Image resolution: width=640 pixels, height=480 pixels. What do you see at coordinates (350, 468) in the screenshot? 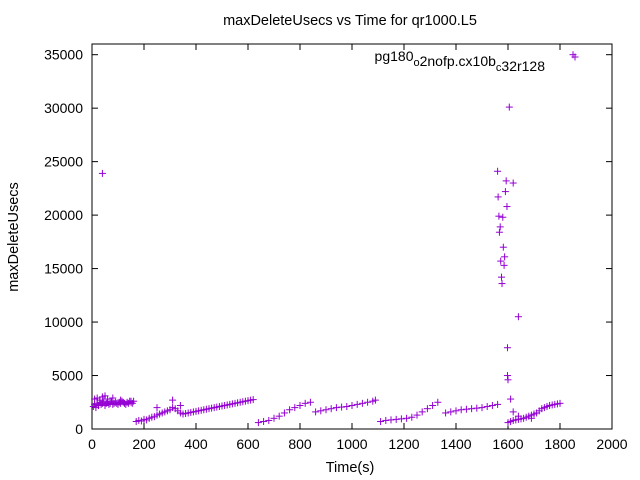
I see `x-axis-label: Time(s)` at bounding box center [350, 468].